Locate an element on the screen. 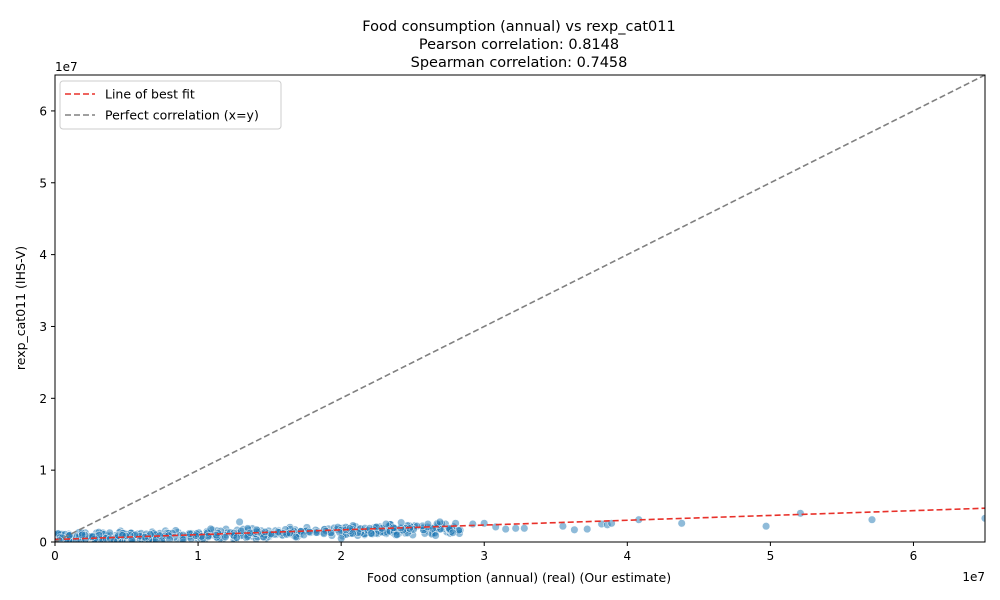  chart-title-line-1: Food consumption (annual) vs rexp_cat011 is located at coordinates (518, 27).